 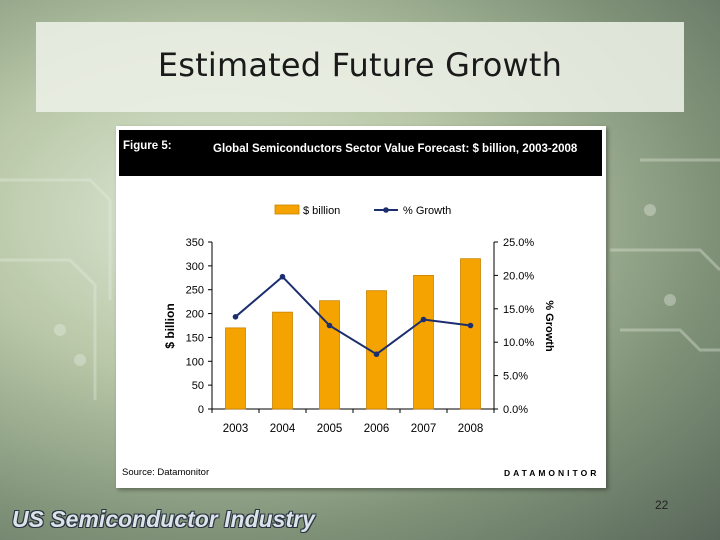 I want to click on x-tick-label: 2006, so click(x=377, y=429).